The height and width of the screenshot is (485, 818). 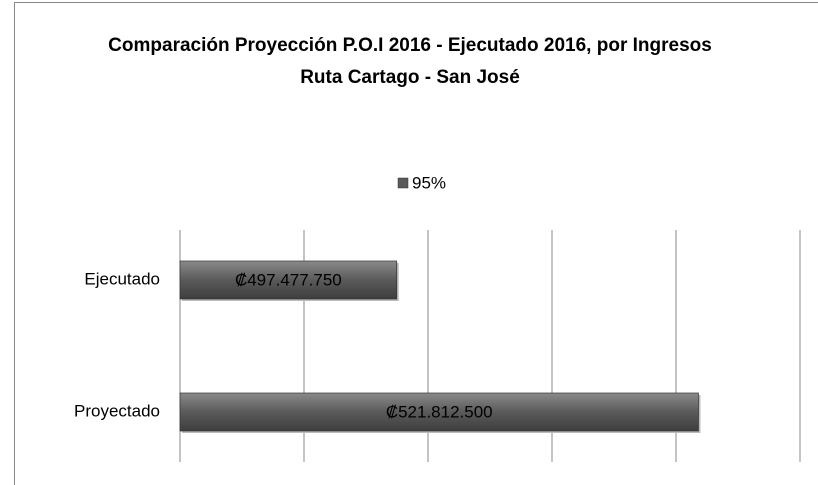 What do you see at coordinates (429, 182) in the screenshot?
I see `legend-label: 95%` at bounding box center [429, 182].